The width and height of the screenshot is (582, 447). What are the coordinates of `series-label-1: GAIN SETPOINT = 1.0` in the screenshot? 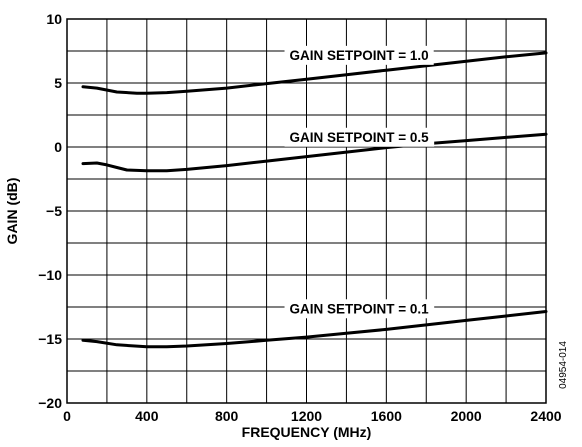 It's located at (359, 55).